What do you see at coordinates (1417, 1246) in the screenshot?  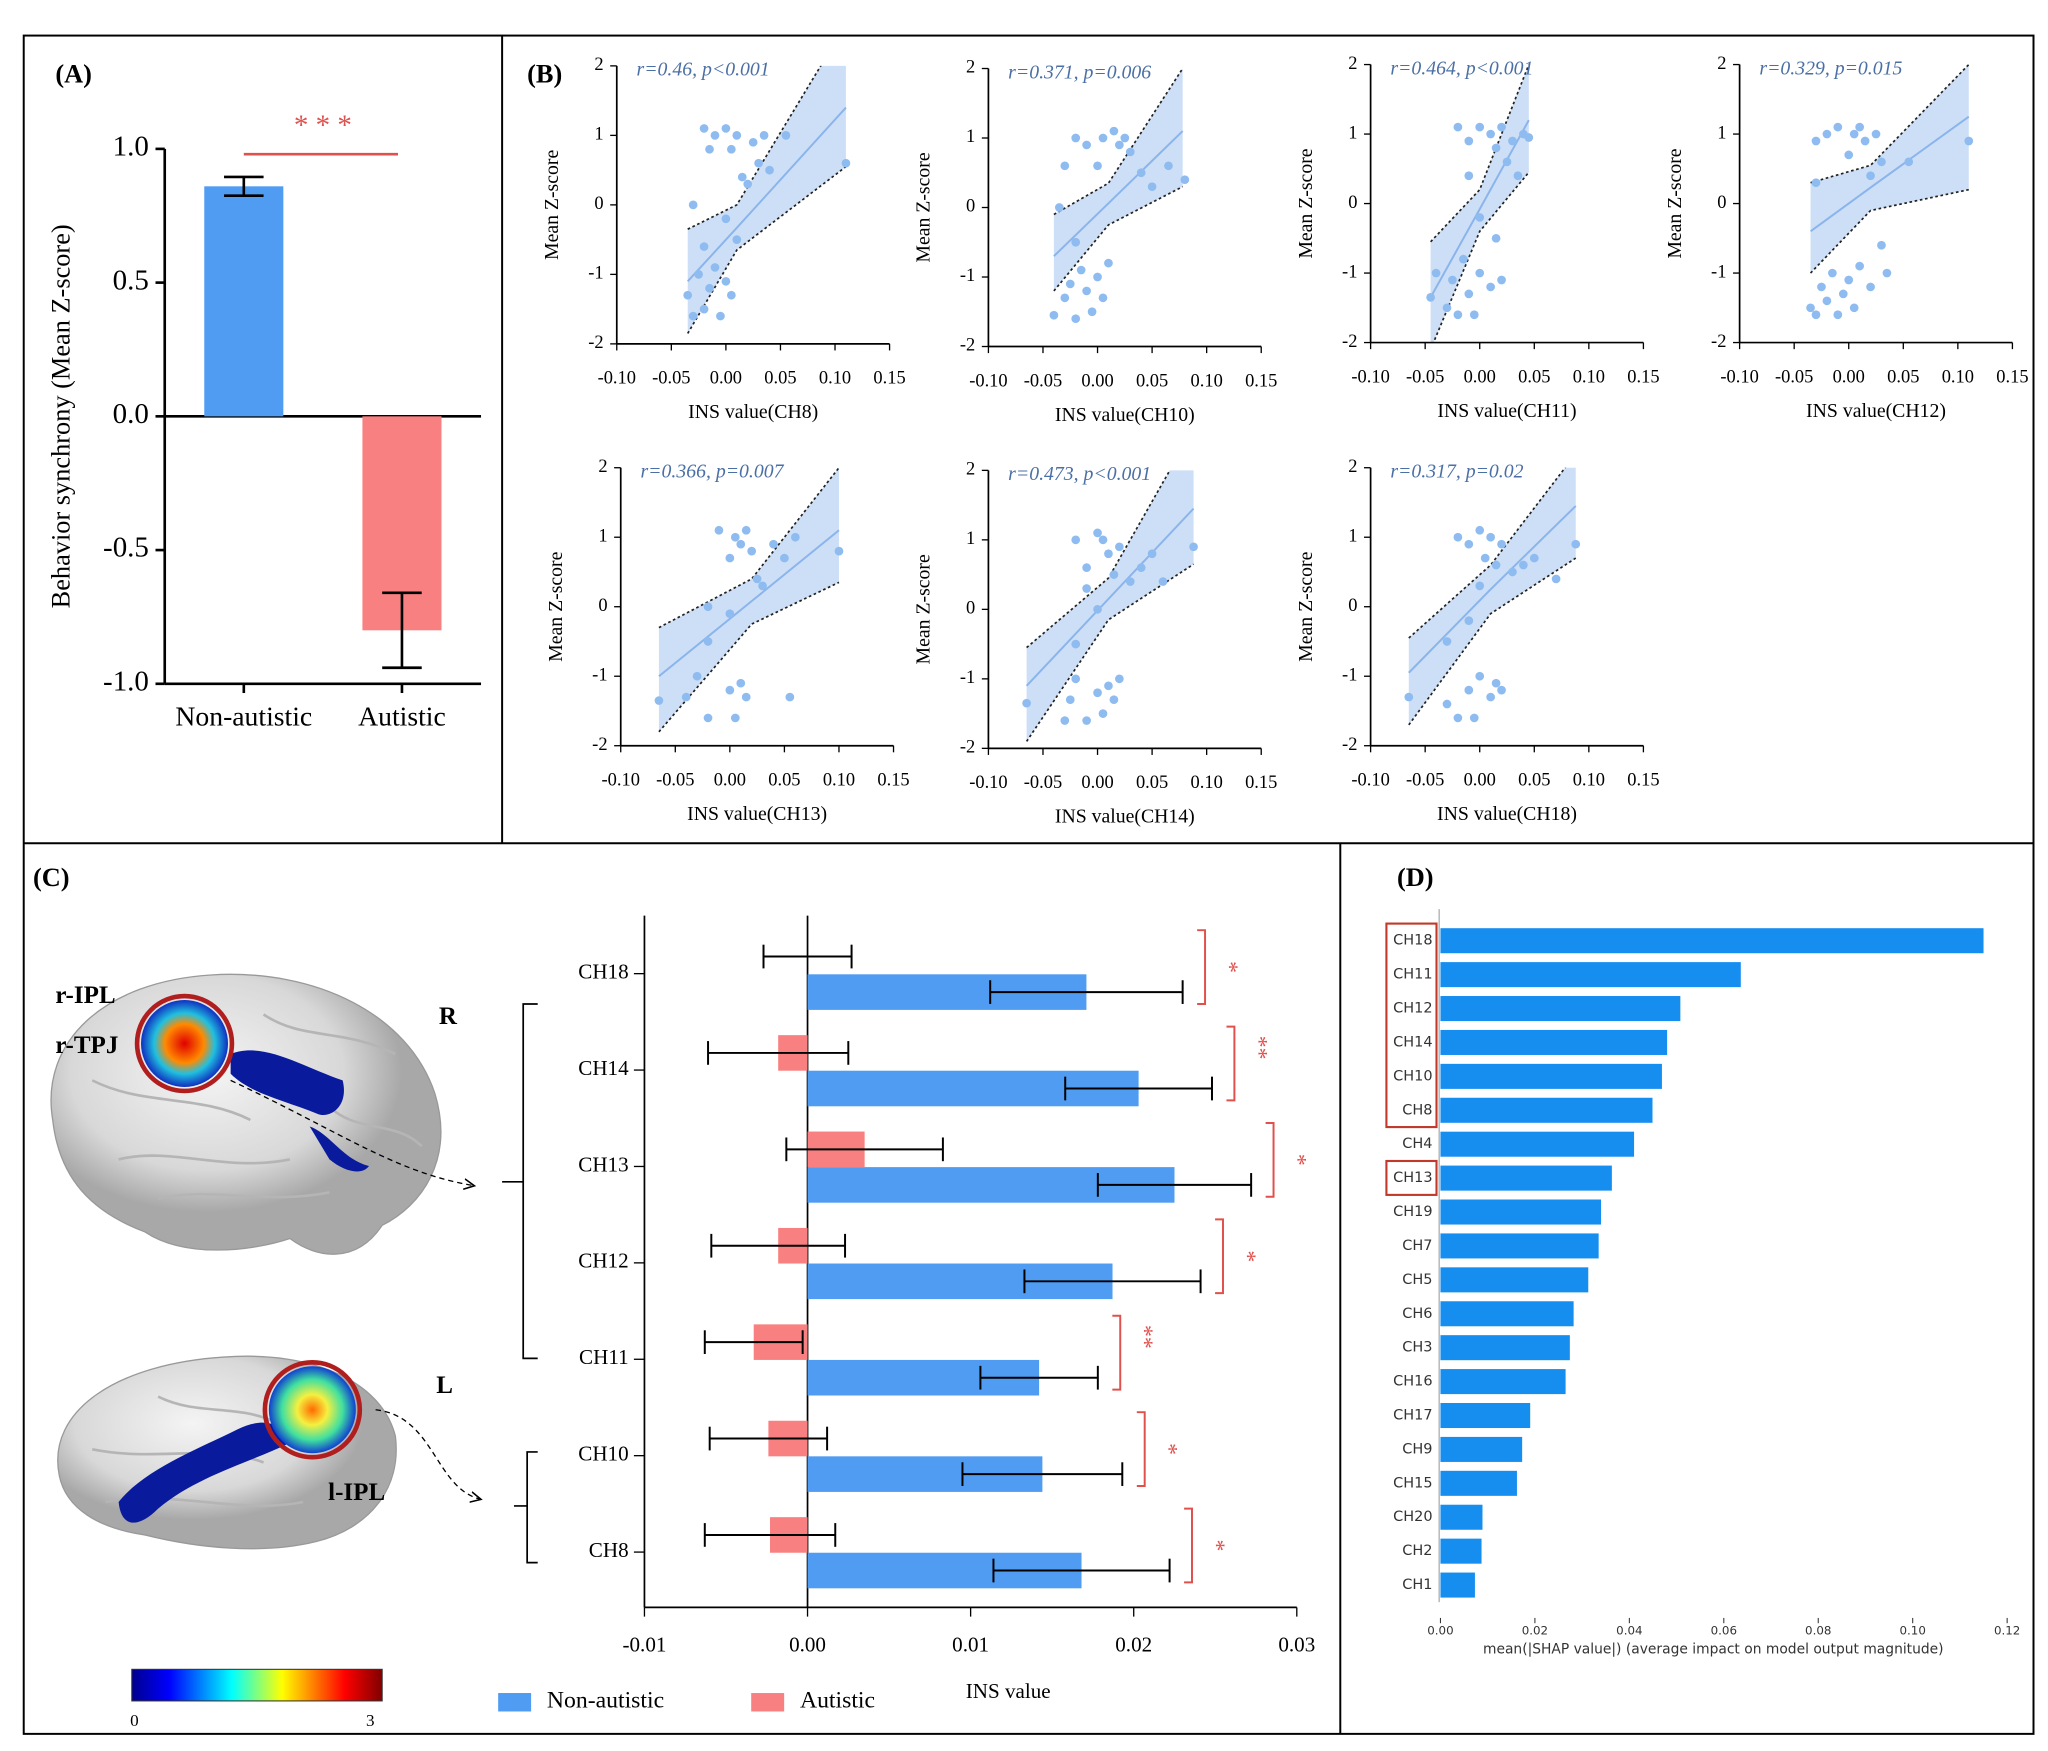 I see `y-tick-label: CH7` at bounding box center [1417, 1246].